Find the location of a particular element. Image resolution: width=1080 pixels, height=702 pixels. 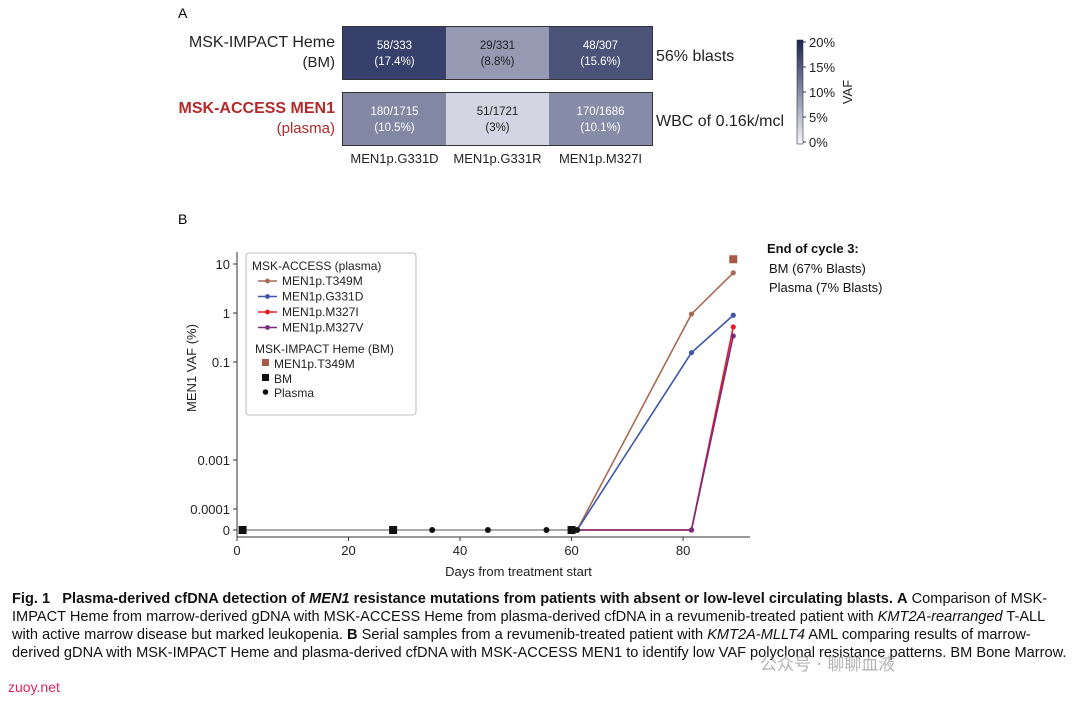

colorbar: 20% 15% 10% 5% 0% VAF is located at coordinates (825, 92).